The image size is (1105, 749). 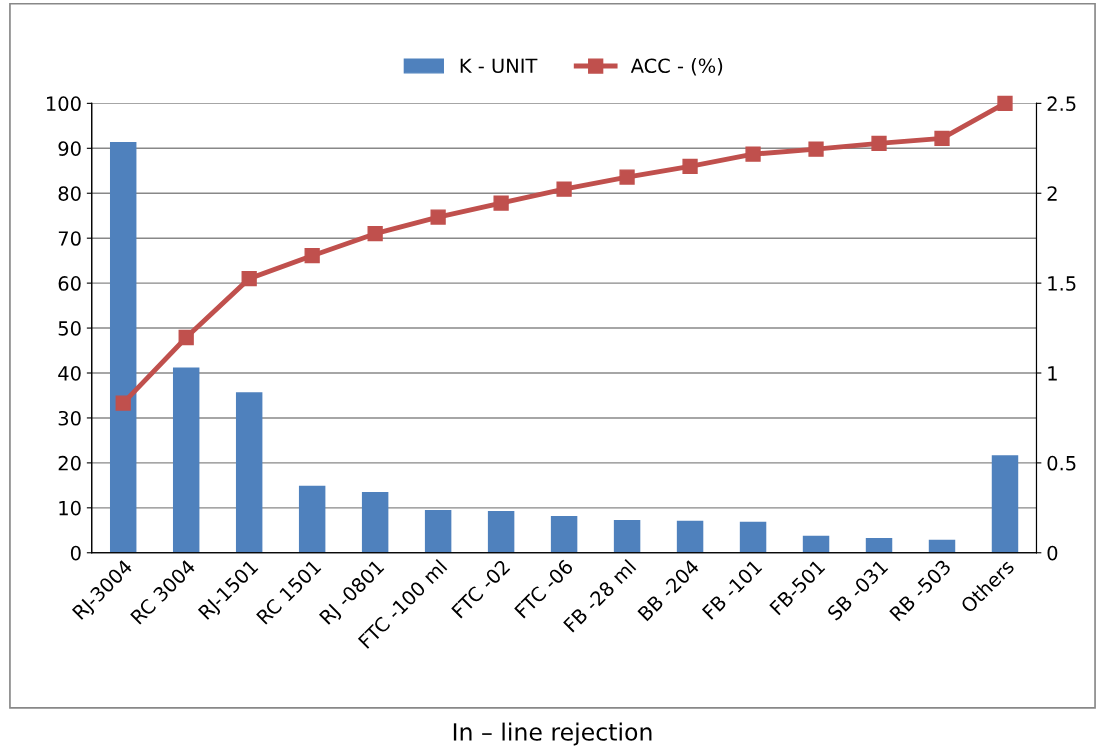 I want to click on y2-tick-label: 1.5, so click(x=1062, y=283).